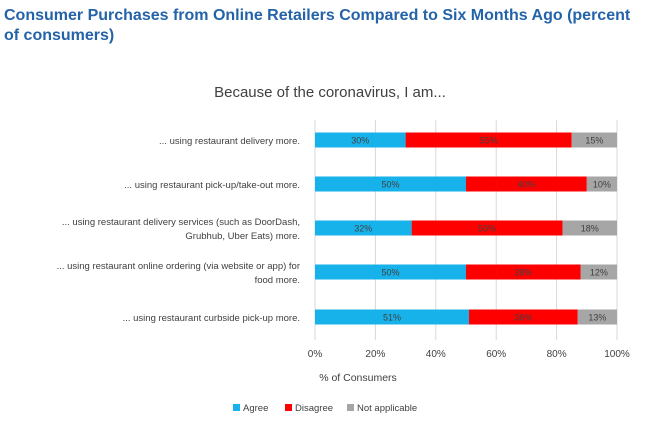 This screenshot has height=430, width=650. I want to click on data-label: 12%, so click(599, 273).